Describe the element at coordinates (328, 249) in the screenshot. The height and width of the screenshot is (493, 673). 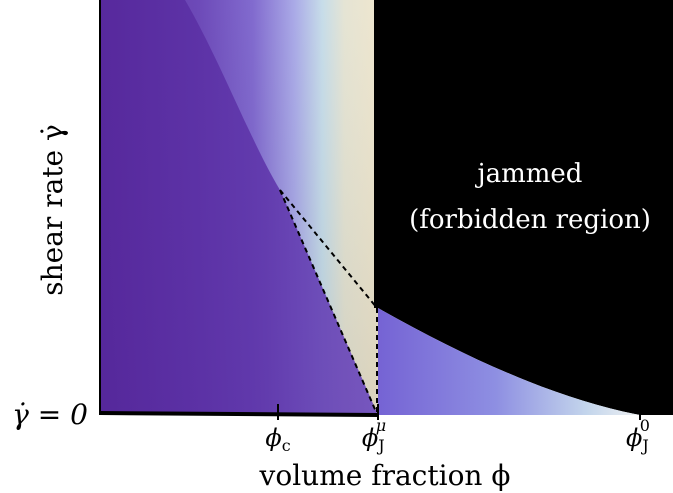
I see `dashed-line-top` at that location.